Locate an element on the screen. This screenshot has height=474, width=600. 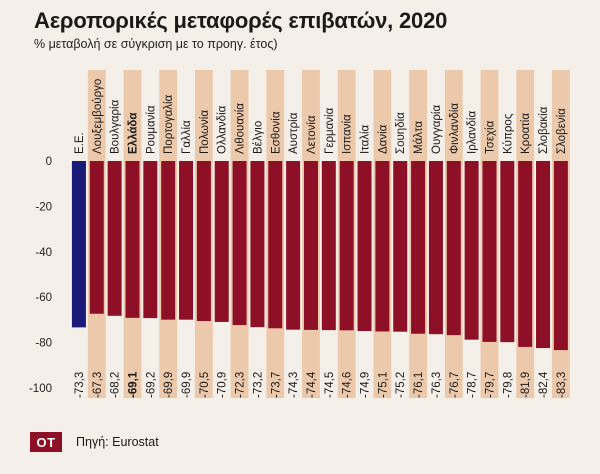
value-label: -73,7 is located at coordinates (276, 385).